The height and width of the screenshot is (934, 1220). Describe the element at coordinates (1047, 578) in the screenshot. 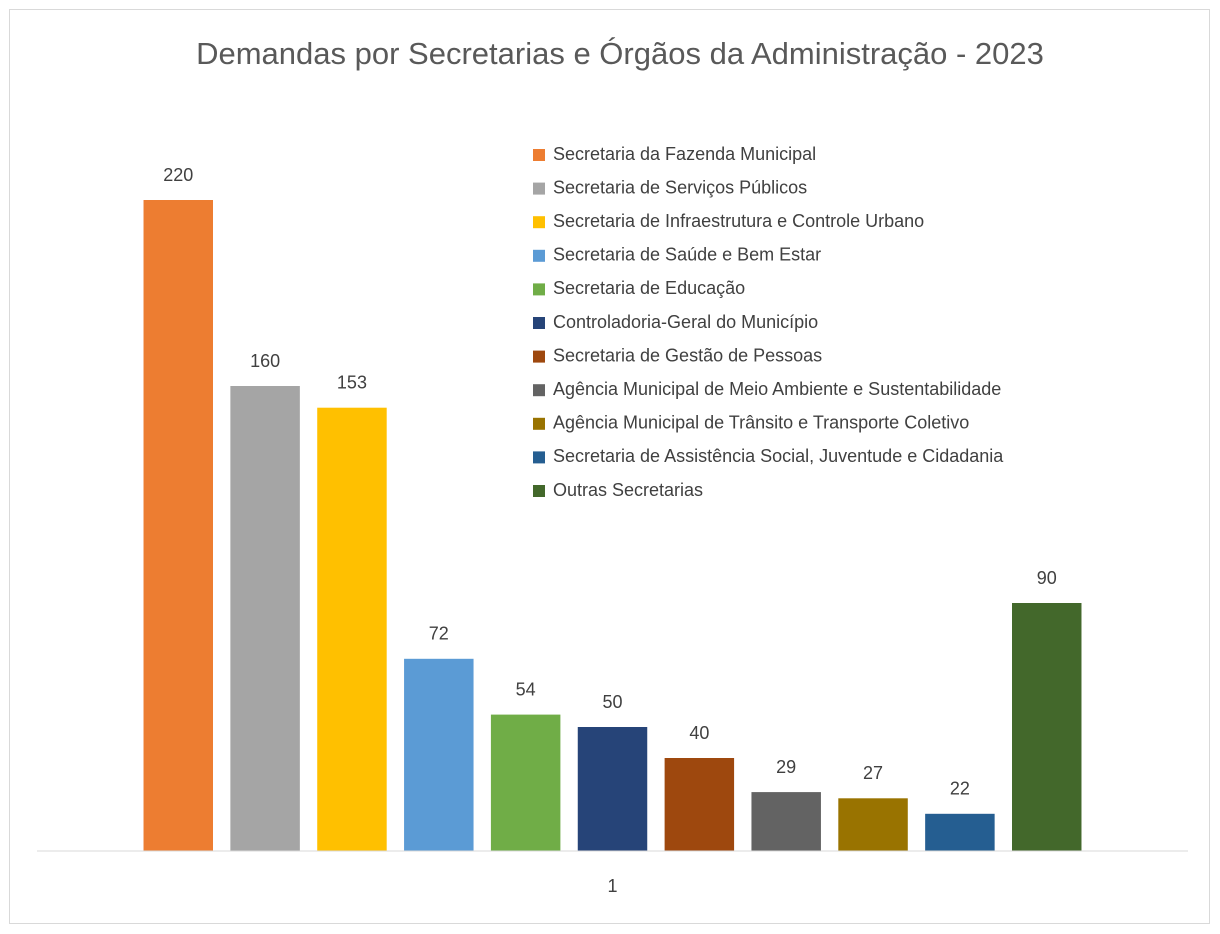

I see `data-label: 90` at that location.